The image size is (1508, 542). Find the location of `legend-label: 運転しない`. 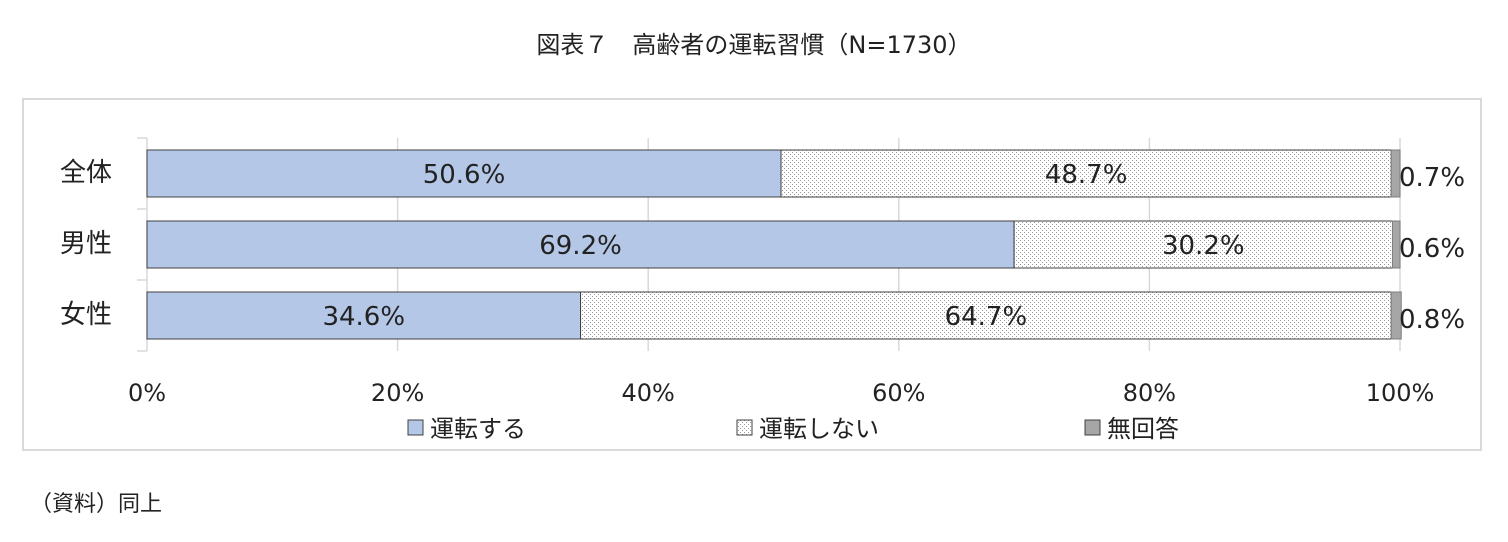

legend-label: 運転しない is located at coordinates (819, 429).